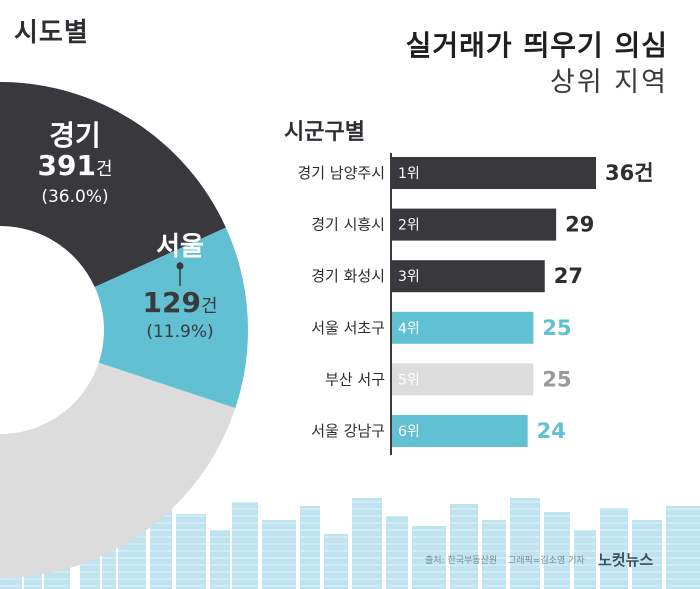 This screenshot has height=589, width=700. What do you see at coordinates (51, 33) in the screenshot?
I see `sido-chart-title: 시도별` at bounding box center [51, 33].